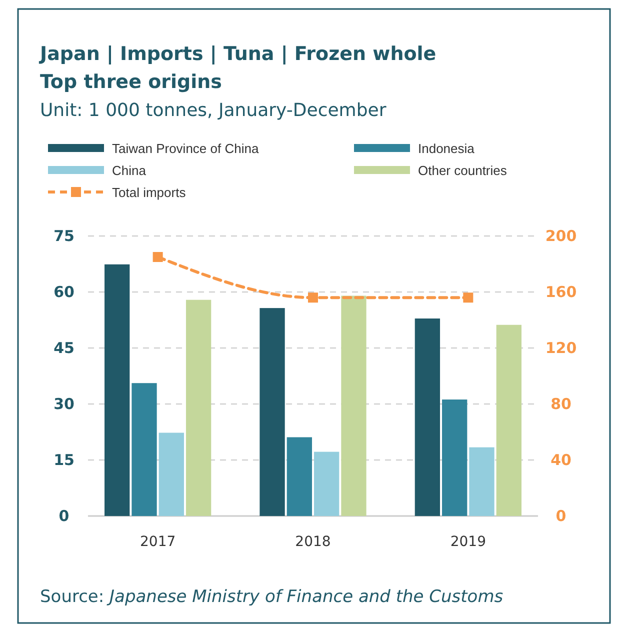 This screenshot has width=624, height=632. Describe the element at coordinates (561, 292) in the screenshot. I see `y2-tick-label: 160` at that location.